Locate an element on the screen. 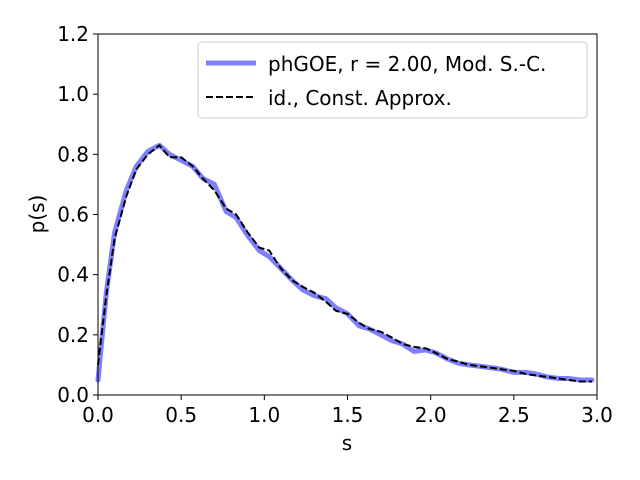 The image size is (640, 480). legend-label-const-approx: id., Const. Approx. is located at coordinates (360, 98).